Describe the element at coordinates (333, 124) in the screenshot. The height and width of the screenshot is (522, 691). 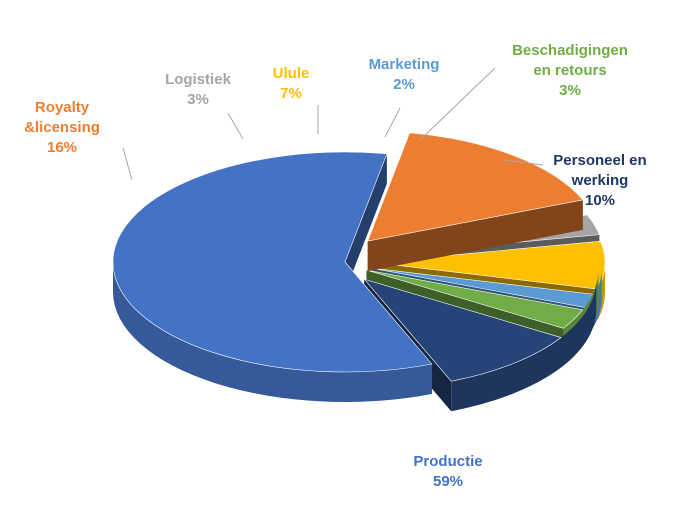
I see `leader-lines` at that location.